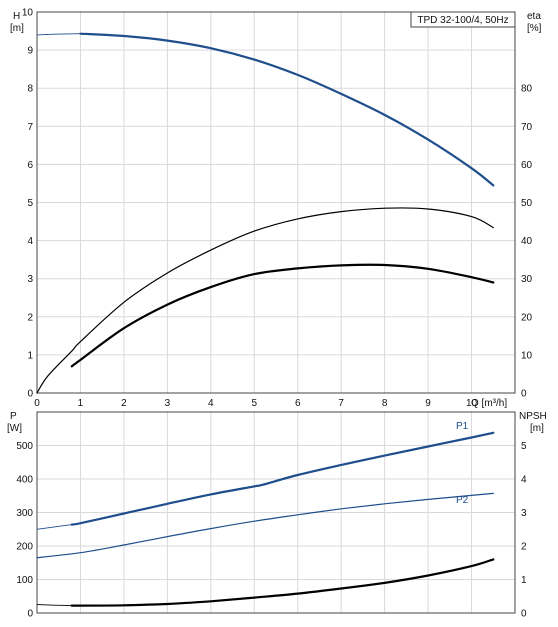  What do you see at coordinates (17, 28) in the screenshot?
I see `head-axis-unit: [m]` at bounding box center [17, 28].